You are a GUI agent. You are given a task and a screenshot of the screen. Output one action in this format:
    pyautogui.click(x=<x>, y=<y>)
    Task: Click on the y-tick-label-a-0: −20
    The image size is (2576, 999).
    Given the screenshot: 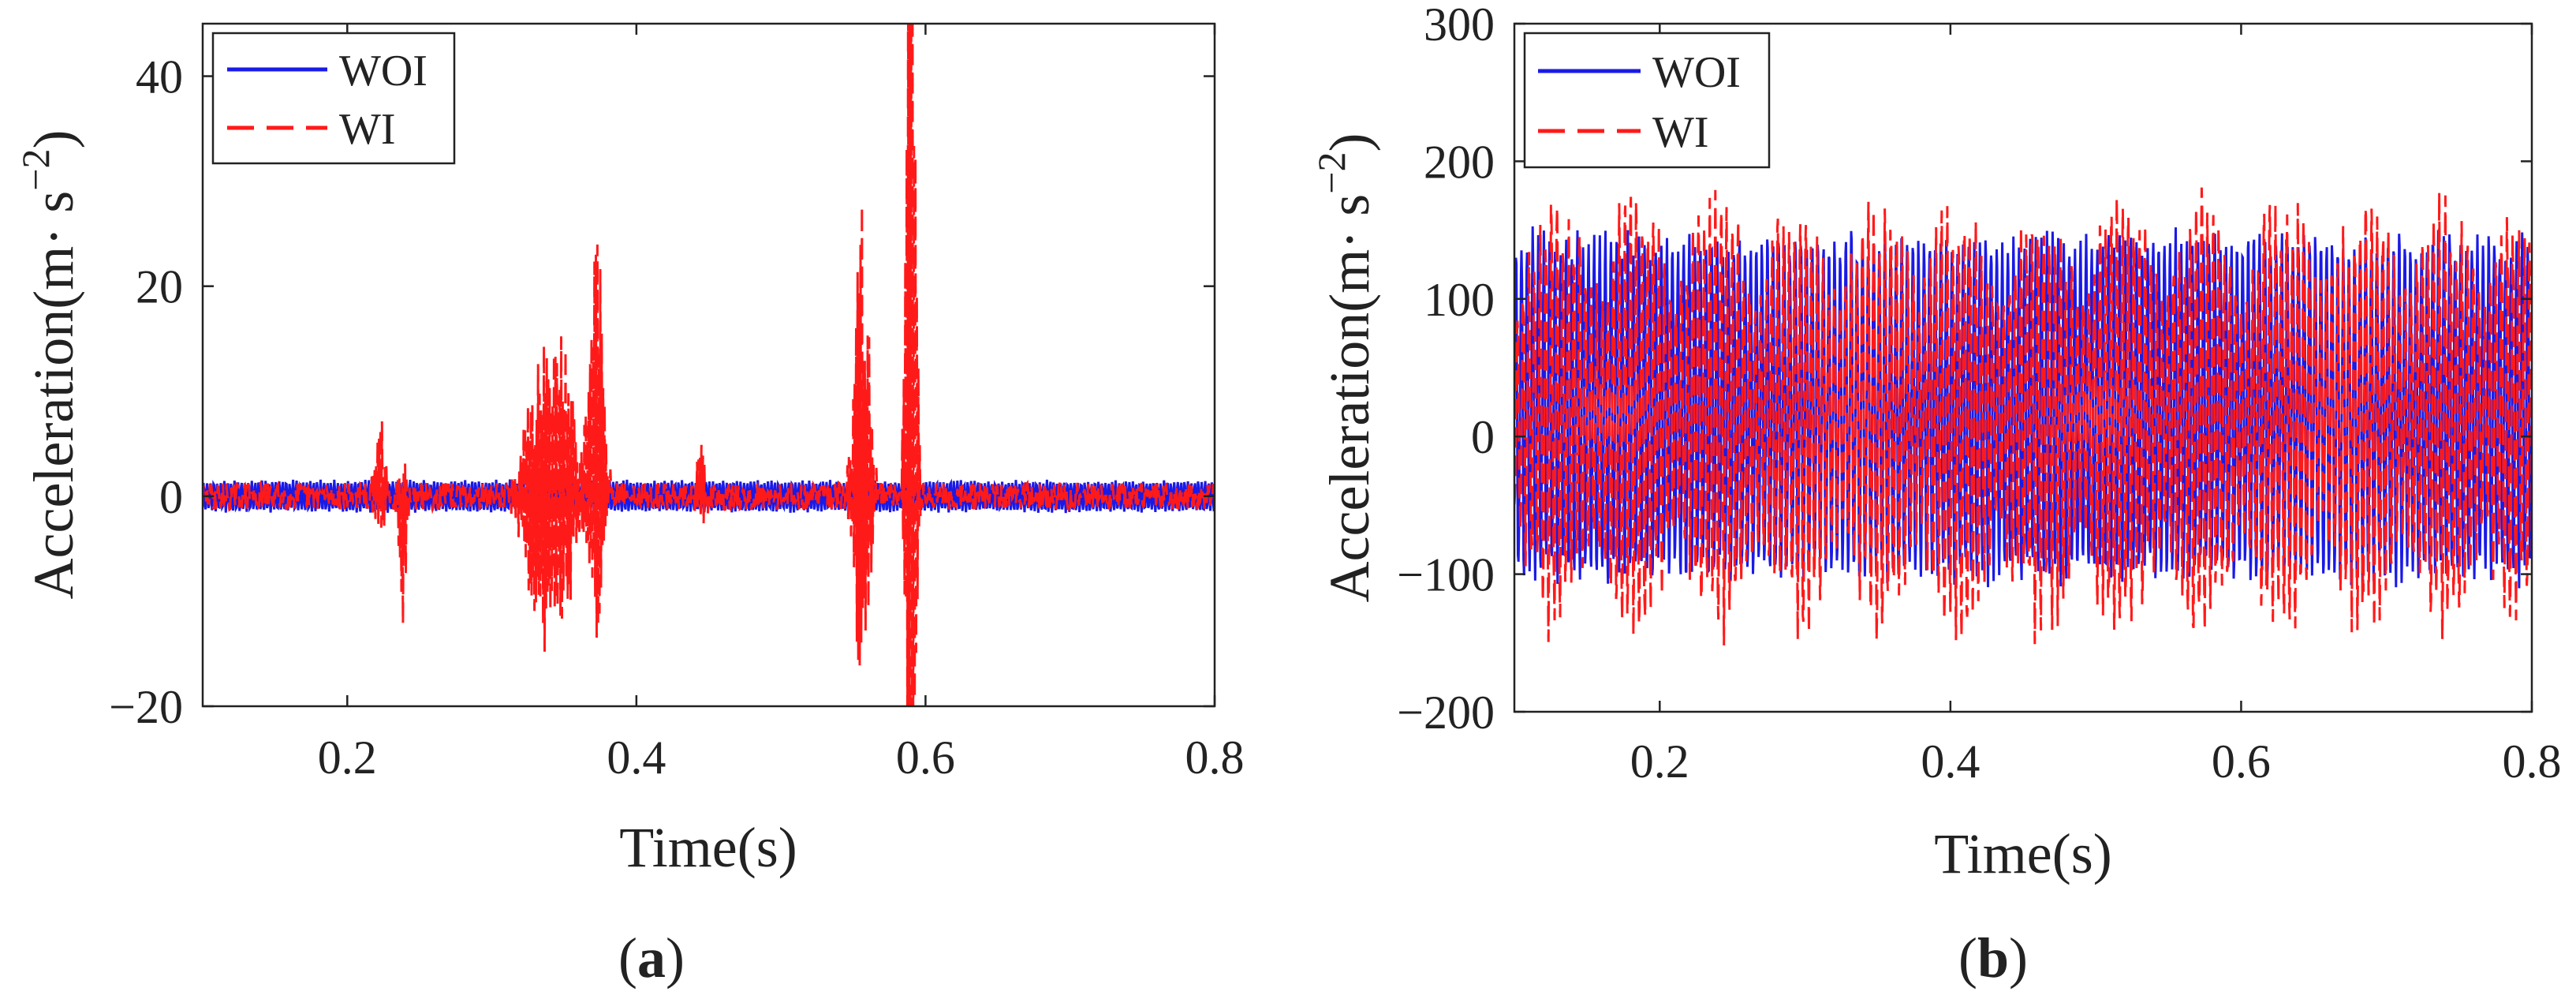 What is the action you would take?
    pyautogui.click(x=146, y=707)
    